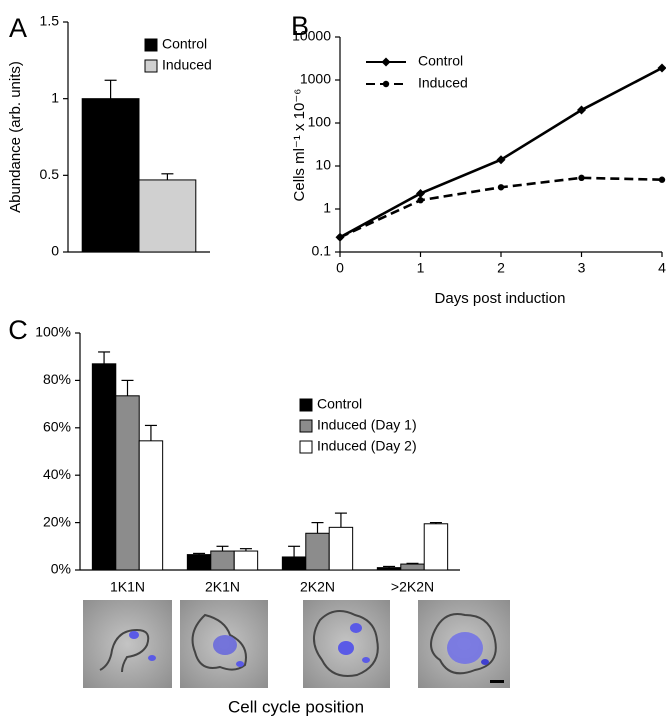 This screenshot has width=666, height=720. What do you see at coordinates (57, 521) in the screenshot?
I see `y-tick-label: 20%` at bounding box center [57, 521].